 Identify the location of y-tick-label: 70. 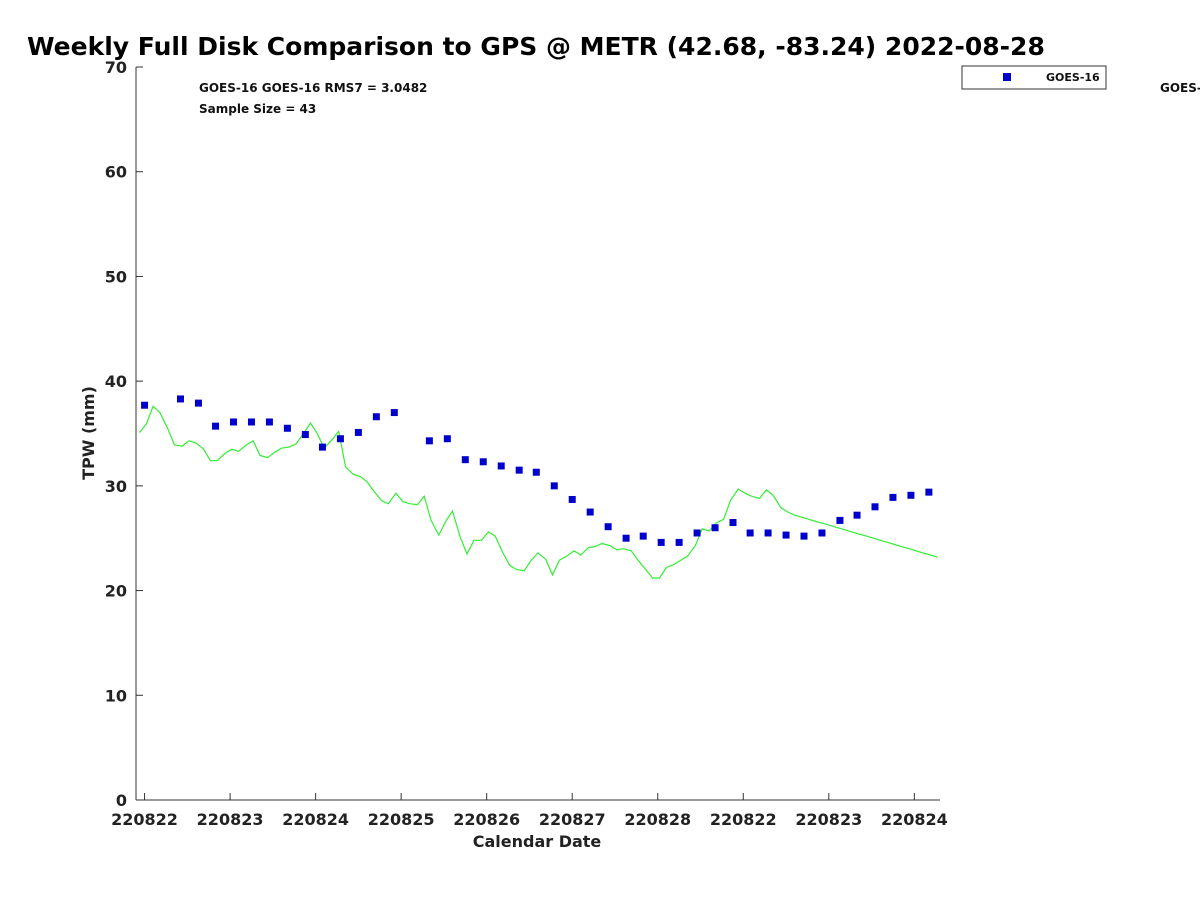
(116, 67).